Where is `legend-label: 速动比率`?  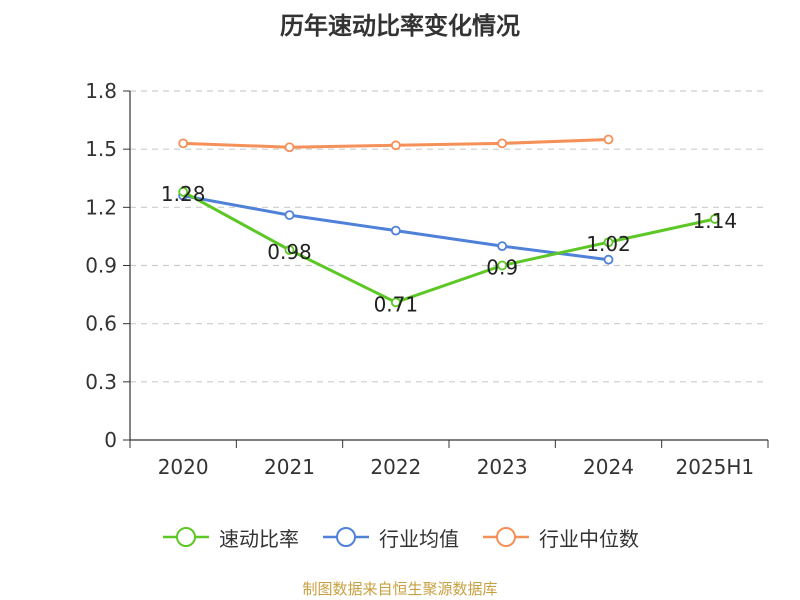 legend-label: 速动比率 is located at coordinates (259, 538).